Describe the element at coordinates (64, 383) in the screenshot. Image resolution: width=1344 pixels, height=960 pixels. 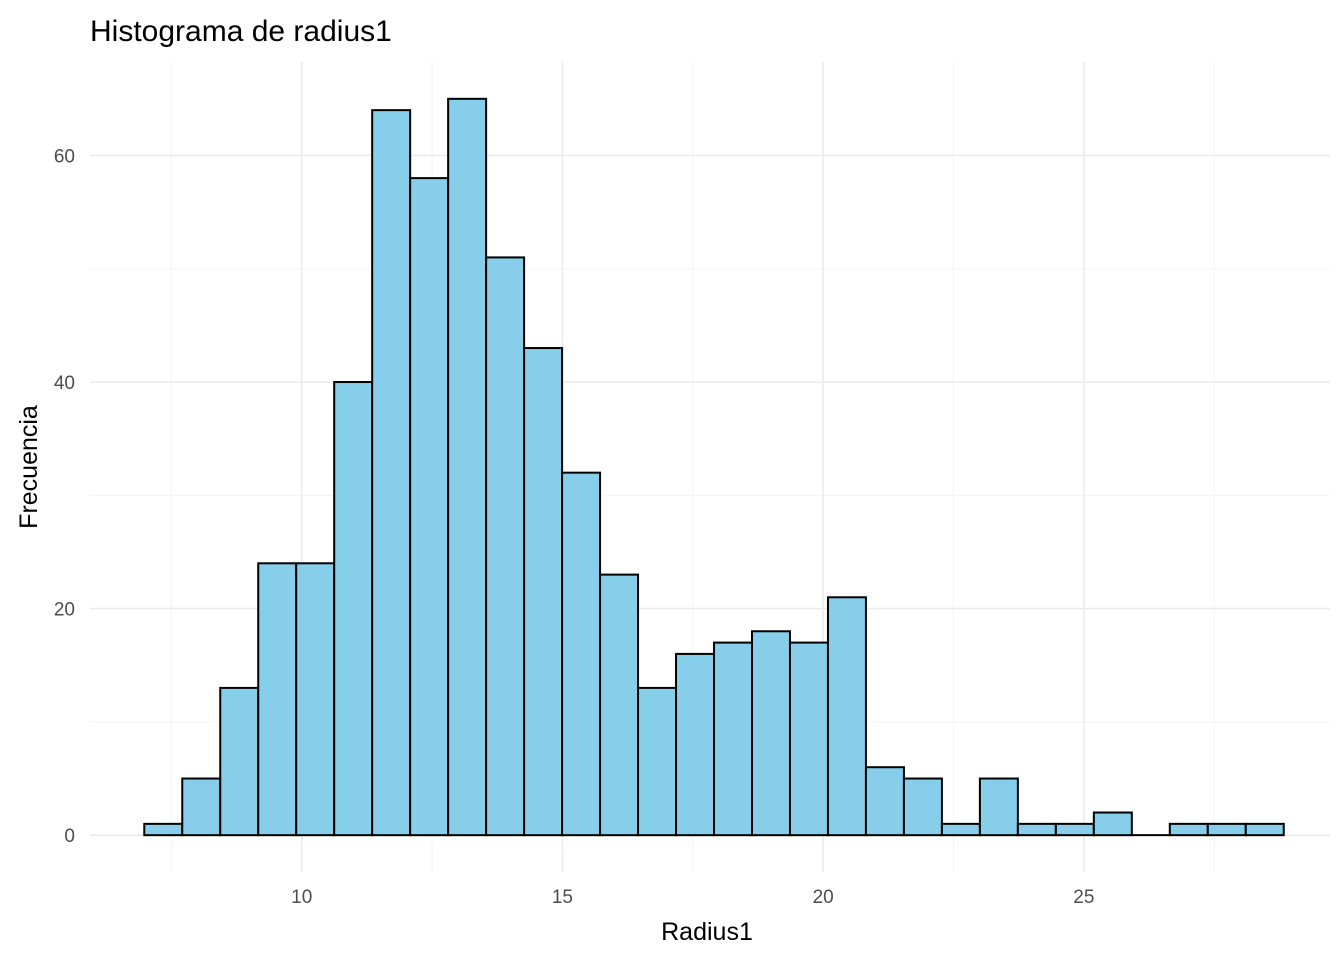
I see `y-tick-label: 40` at that location.